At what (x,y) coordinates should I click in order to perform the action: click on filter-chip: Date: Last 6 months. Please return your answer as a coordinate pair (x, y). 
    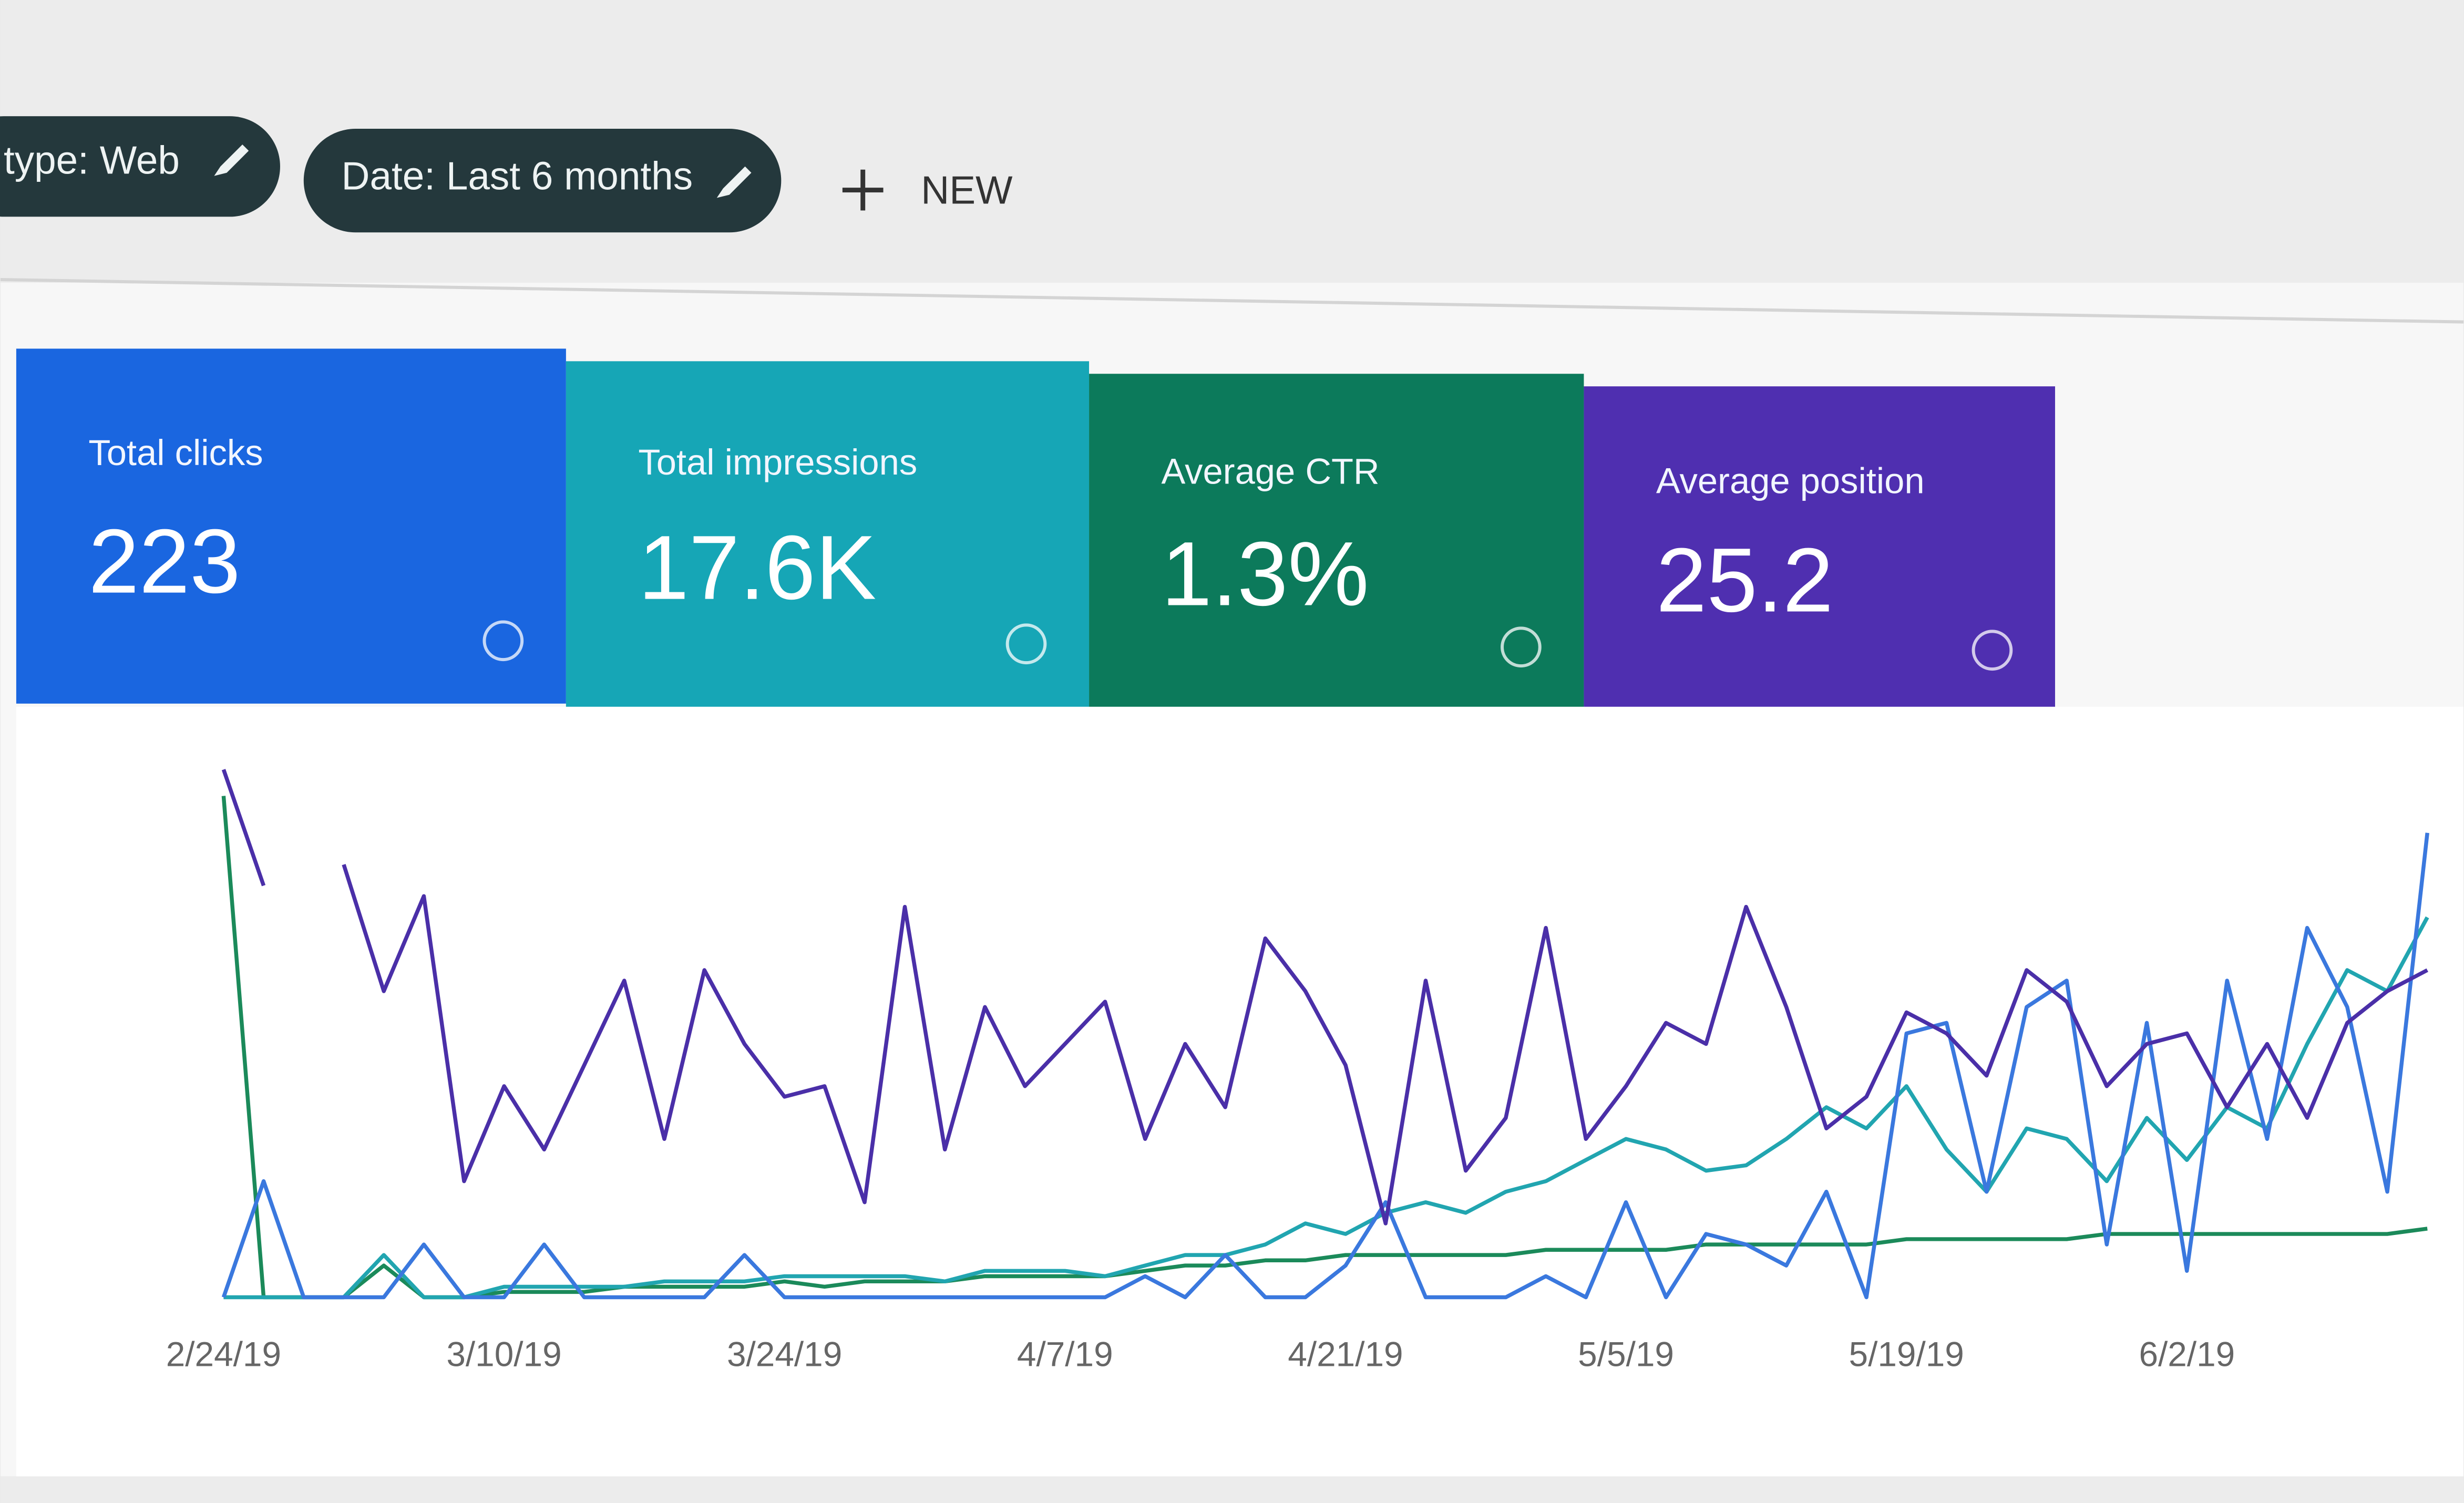
    Looking at the image, I should click on (543, 181).